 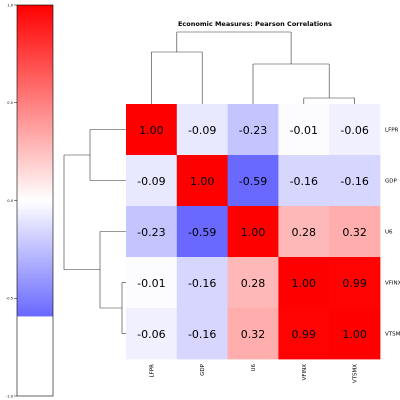 I want to click on heatmap-cell-GDP-VFINX, so click(x=304, y=181).